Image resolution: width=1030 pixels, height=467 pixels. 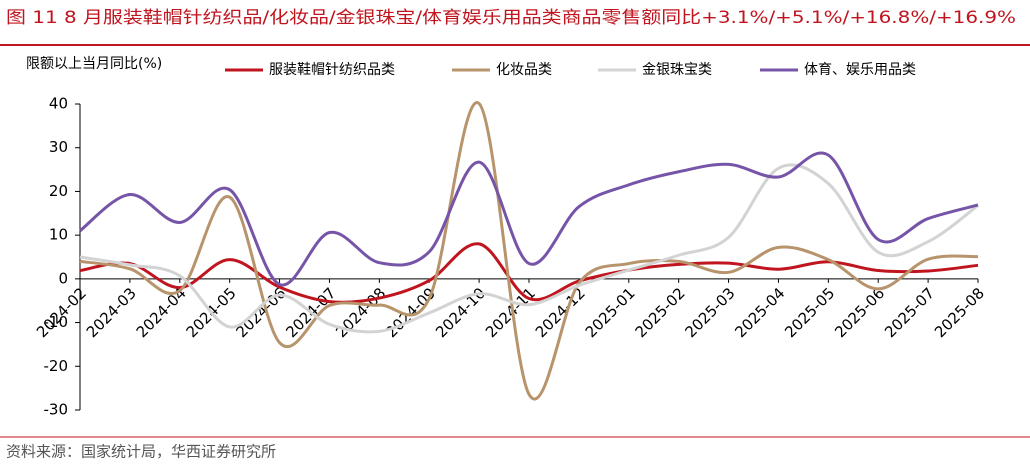 What do you see at coordinates (859, 312) in the screenshot?
I see `x-tick-label: 2025-06` at bounding box center [859, 312].